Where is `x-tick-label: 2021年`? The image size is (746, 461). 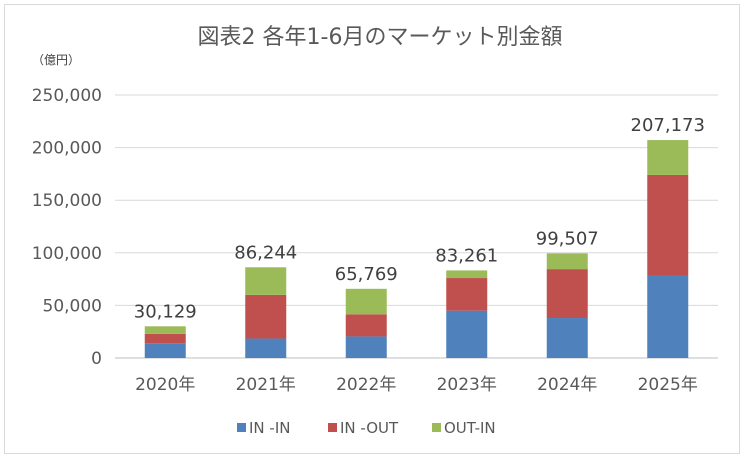
x-tick-label: 2021年 is located at coordinates (266, 385).